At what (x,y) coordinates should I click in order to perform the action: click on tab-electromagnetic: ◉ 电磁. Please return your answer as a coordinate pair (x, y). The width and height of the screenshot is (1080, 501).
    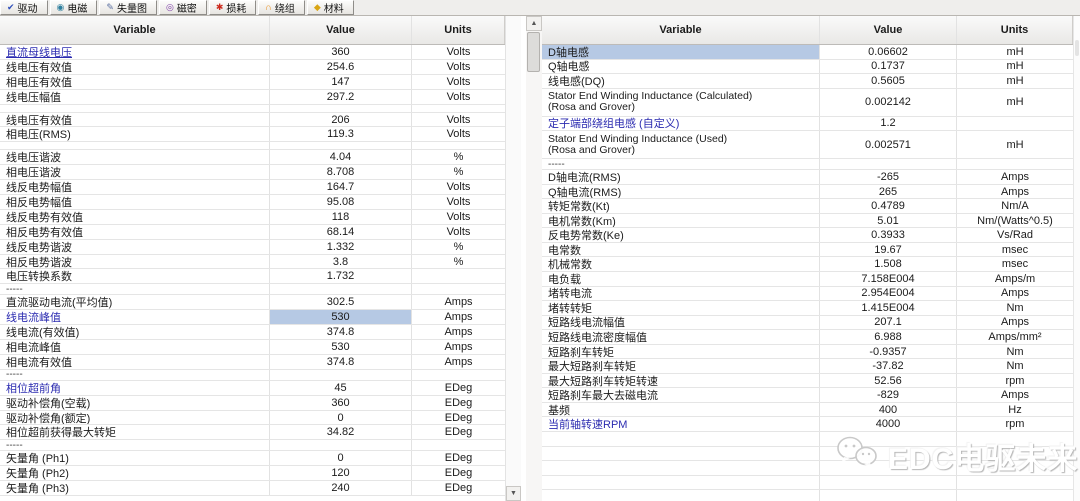
    Looking at the image, I should click on (73, 7).